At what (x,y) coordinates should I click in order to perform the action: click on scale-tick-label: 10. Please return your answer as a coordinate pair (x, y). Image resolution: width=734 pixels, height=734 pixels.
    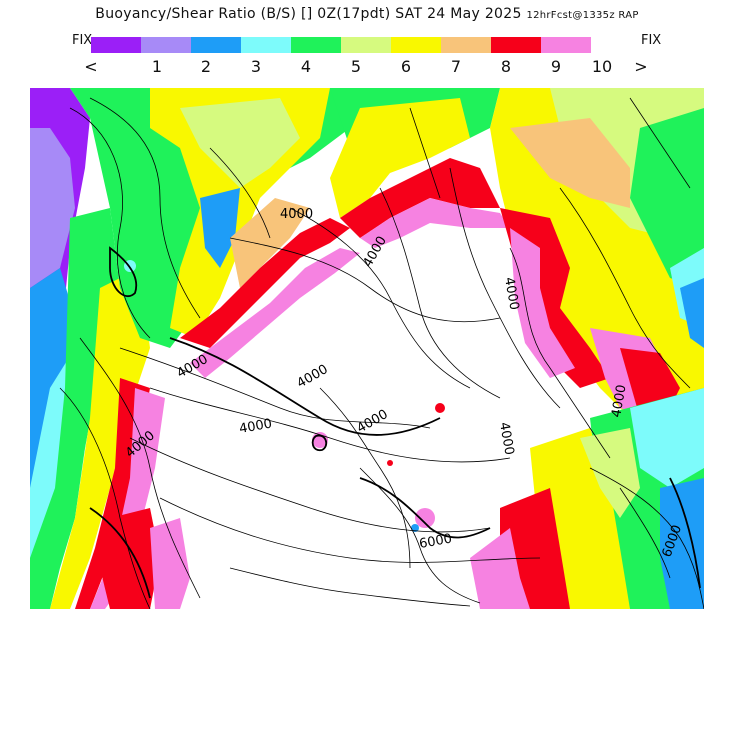
    Looking at the image, I should click on (602, 66).